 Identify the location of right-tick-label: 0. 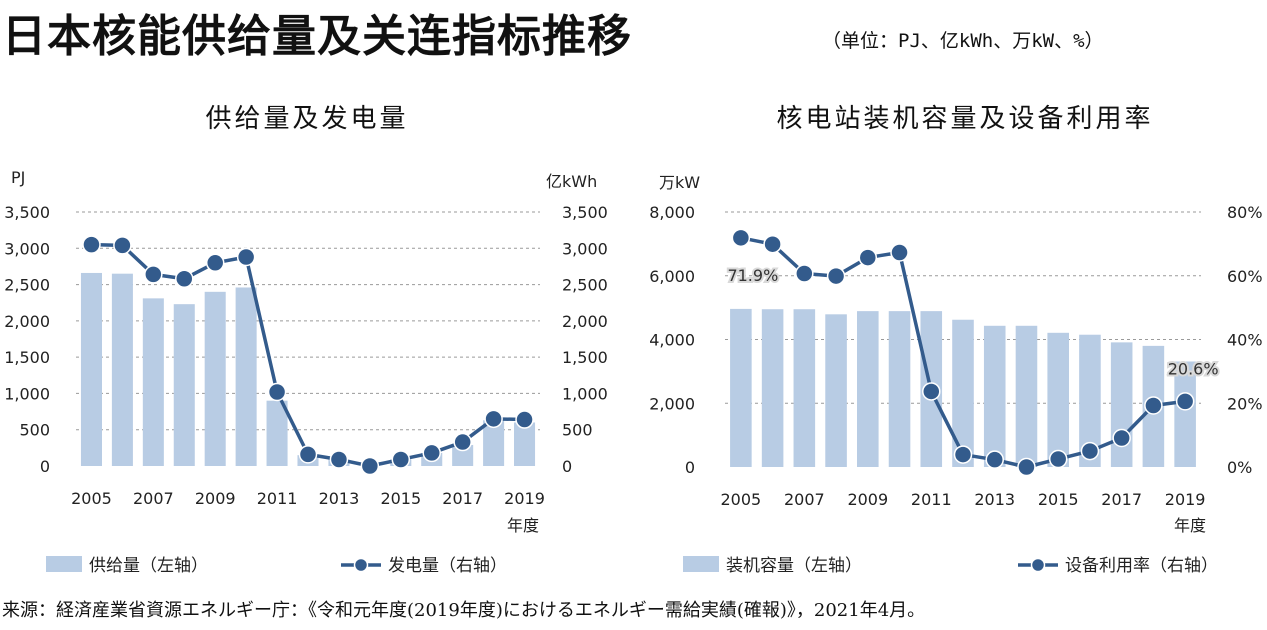
(567, 466).